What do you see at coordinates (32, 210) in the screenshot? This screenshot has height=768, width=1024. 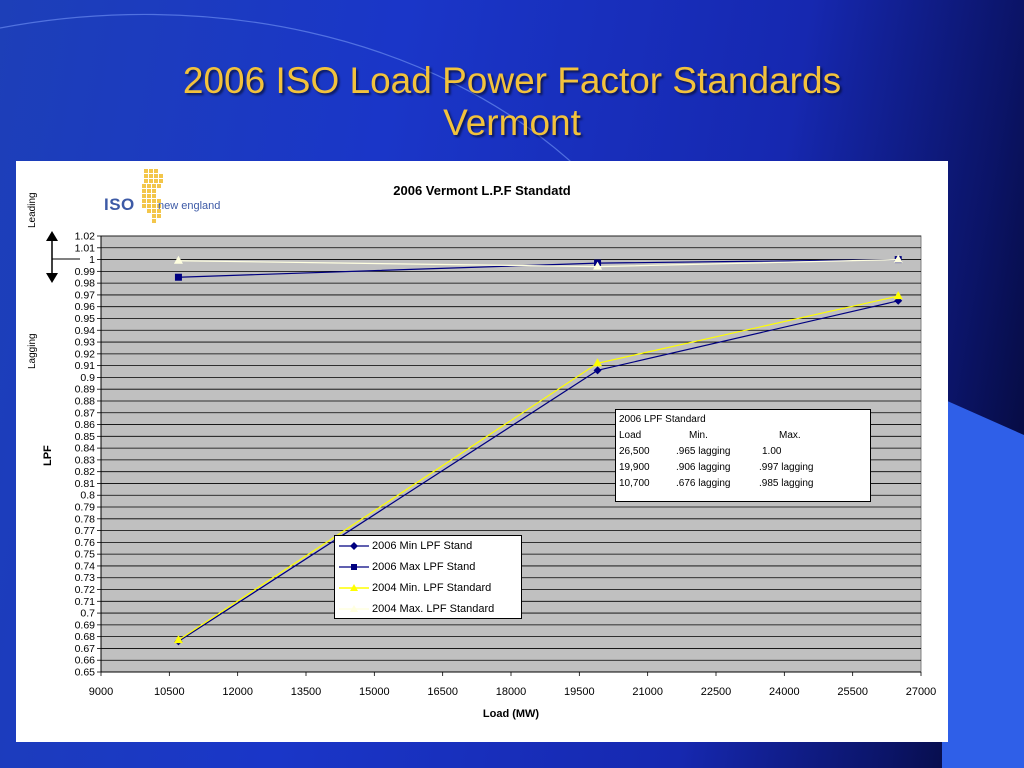 I see `leading-label: Leading` at bounding box center [32, 210].